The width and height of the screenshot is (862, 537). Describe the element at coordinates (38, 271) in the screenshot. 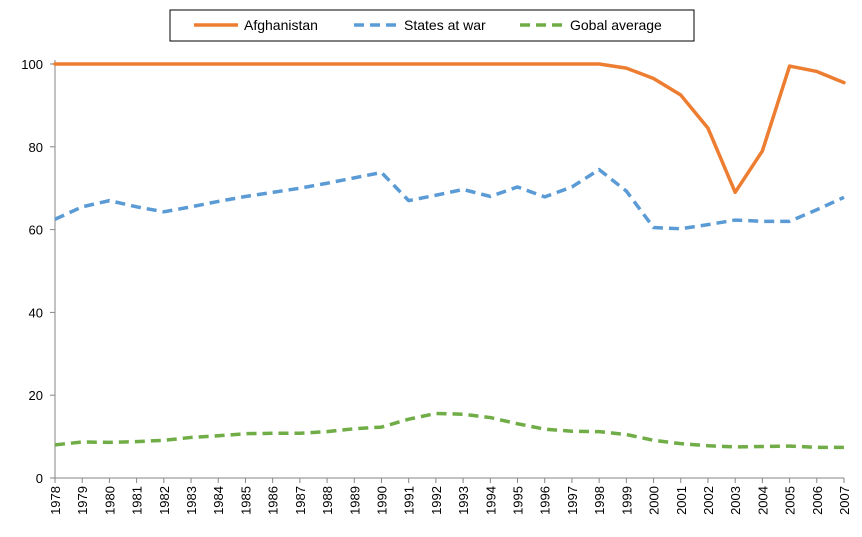

I see `y-axis: 0 20 40 60 80 100` at that location.